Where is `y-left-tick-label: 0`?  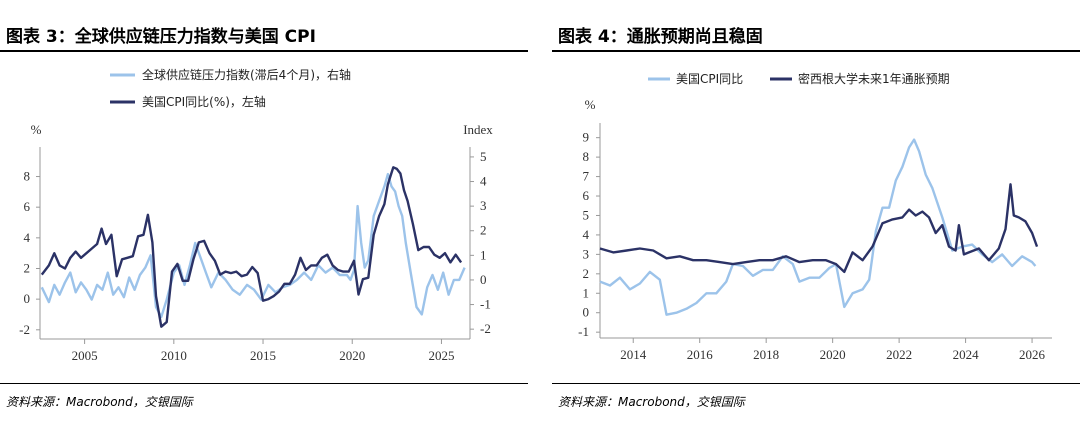
y-left-tick-label: 0 is located at coordinates (27, 298).